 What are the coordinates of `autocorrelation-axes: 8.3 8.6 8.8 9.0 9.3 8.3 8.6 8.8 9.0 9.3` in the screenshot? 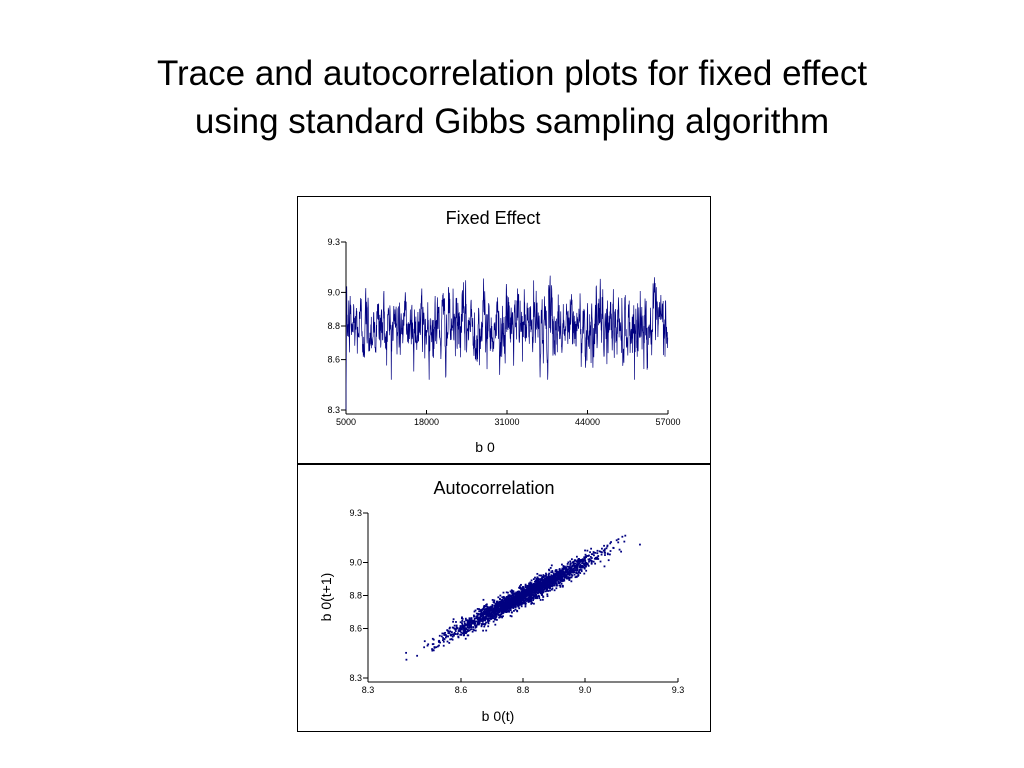 It's located at (516, 601).